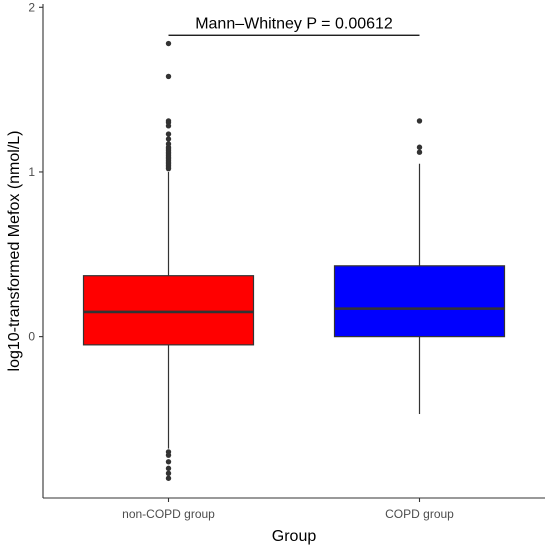  I want to click on y-axis-title: log10-transformed Mefox (nmol/L), so click(14, 251).